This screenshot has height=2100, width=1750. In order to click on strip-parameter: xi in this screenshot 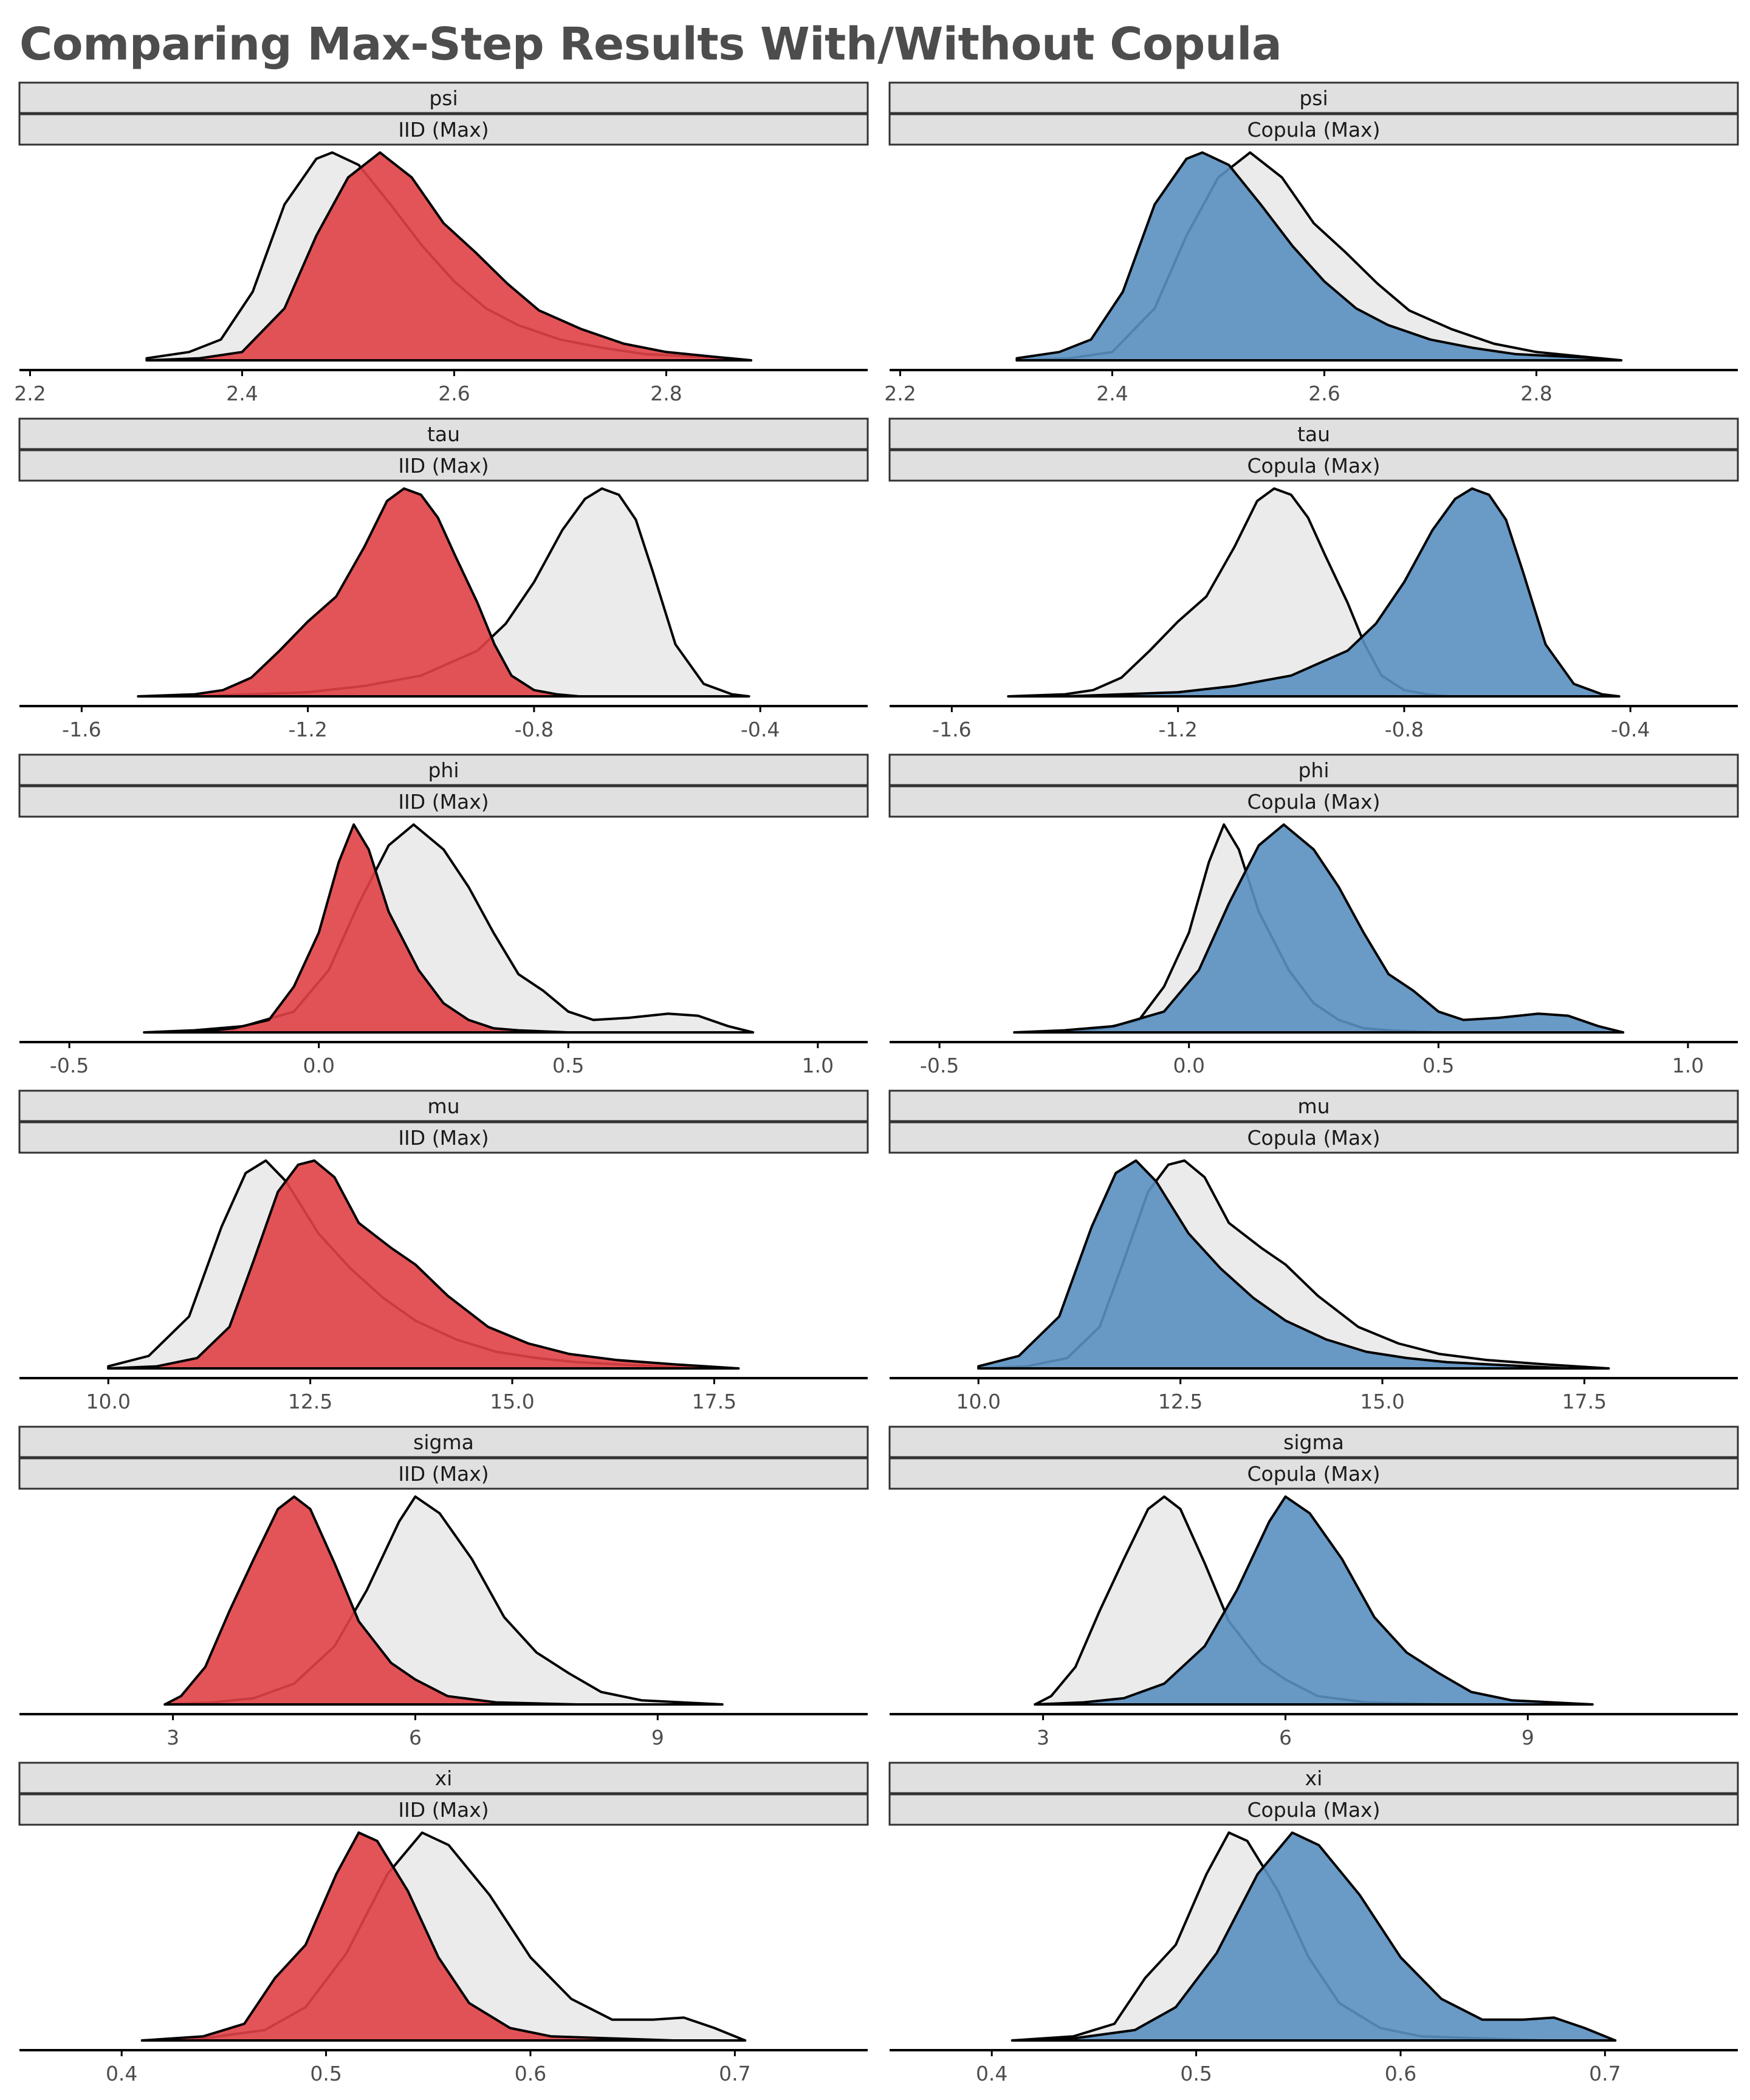, I will do `click(443, 1778)`.